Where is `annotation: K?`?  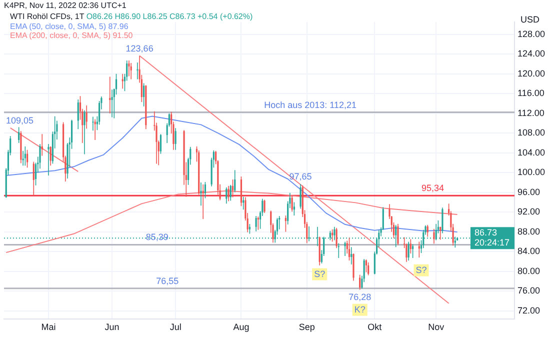 annotation: K? is located at coordinates (360, 309).